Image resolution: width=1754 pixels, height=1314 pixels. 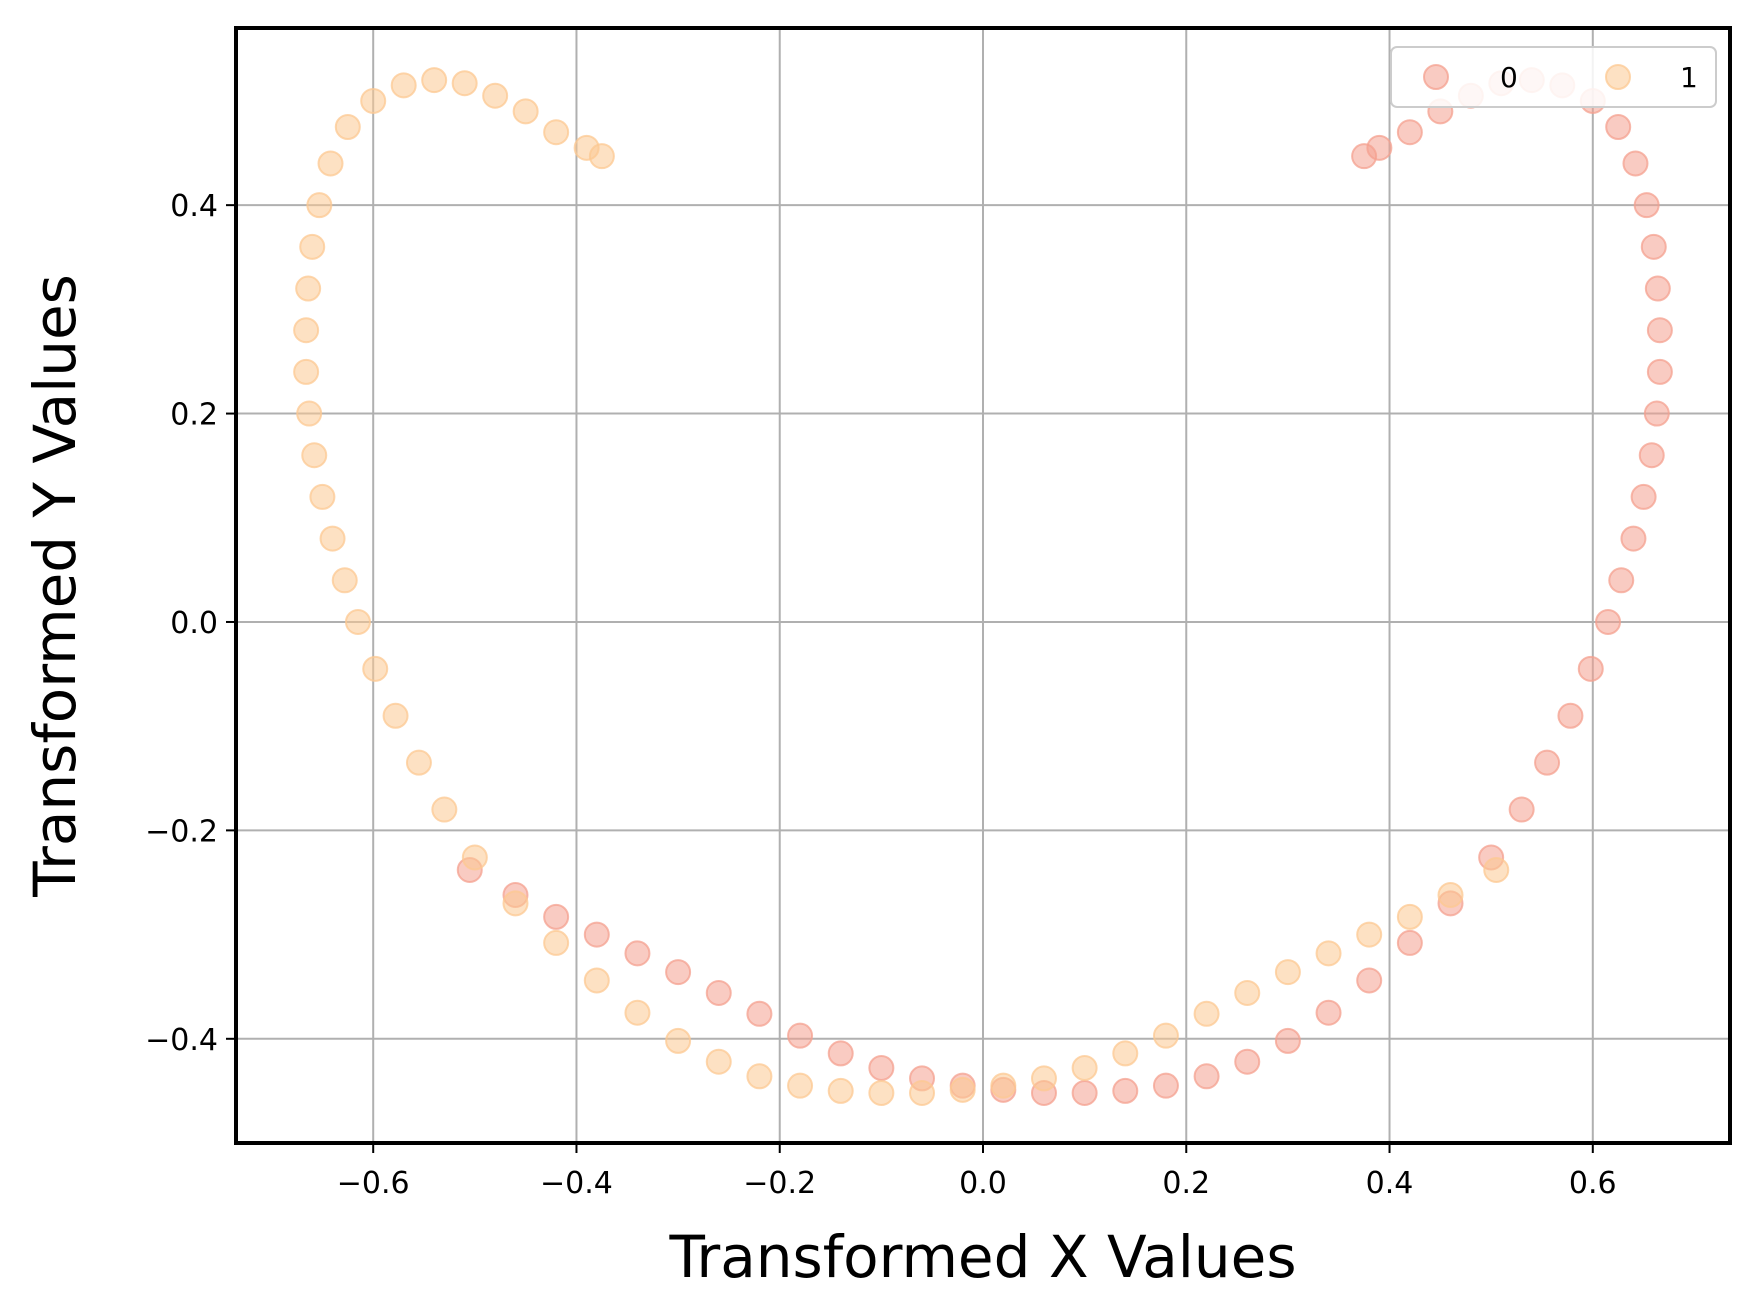 What do you see at coordinates (983, 1183) in the screenshot?
I see `x-tick-label: 0.0` at bounding box center [983, 1183].